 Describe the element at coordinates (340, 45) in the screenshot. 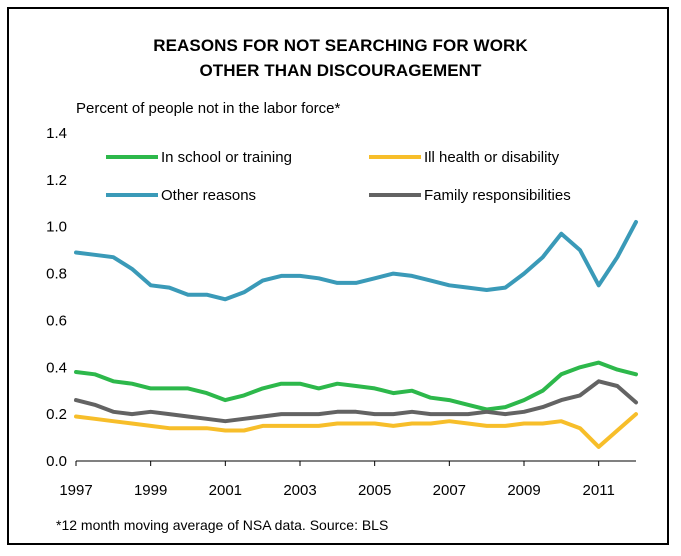

I see `chart-title-line-1: REASONS FOR NOT SEARCHING FOR WORK` at that location.